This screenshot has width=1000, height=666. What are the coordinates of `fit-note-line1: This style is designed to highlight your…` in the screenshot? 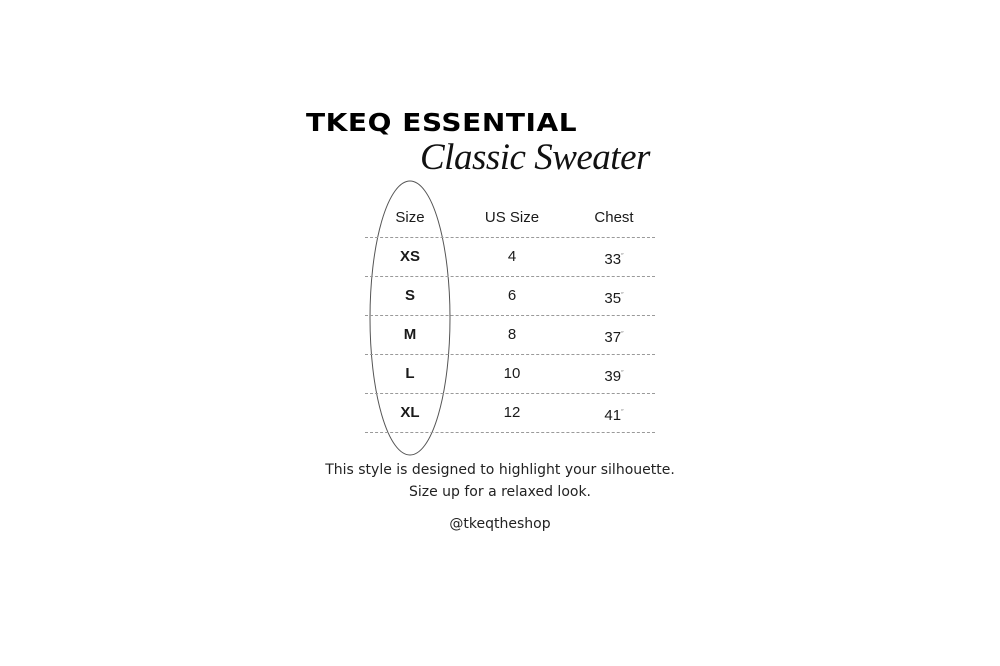 It's located at (500, 470).